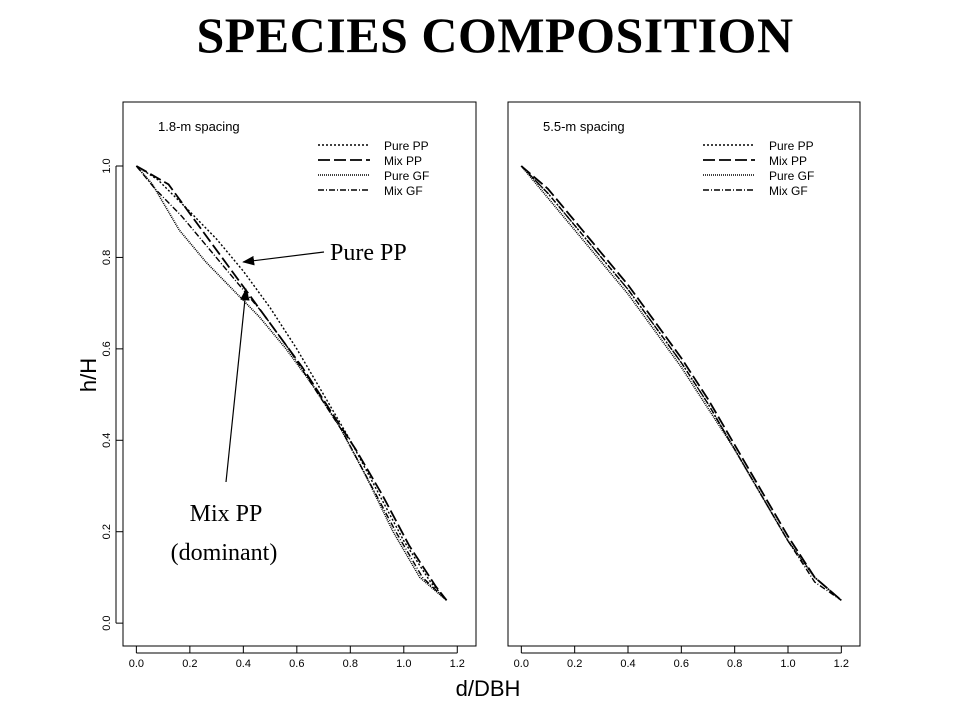  I want to click on y-tick-label: 0.4, so click(107, 440).